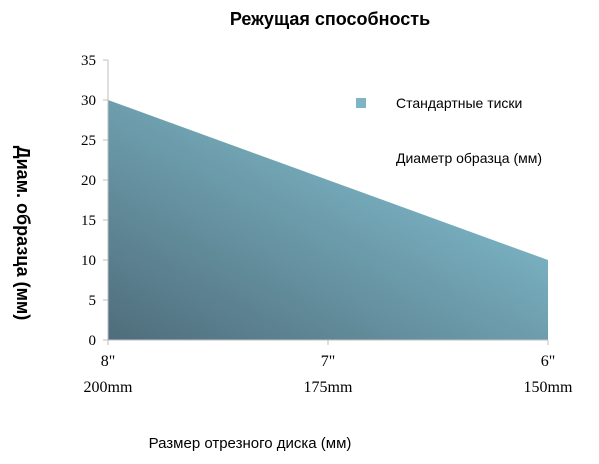 The image size is (599, 464). What do you see at coordinates (88, 261) in the screenshot?
I see `y-tick-label: 10` at bounding box center [88, 261].